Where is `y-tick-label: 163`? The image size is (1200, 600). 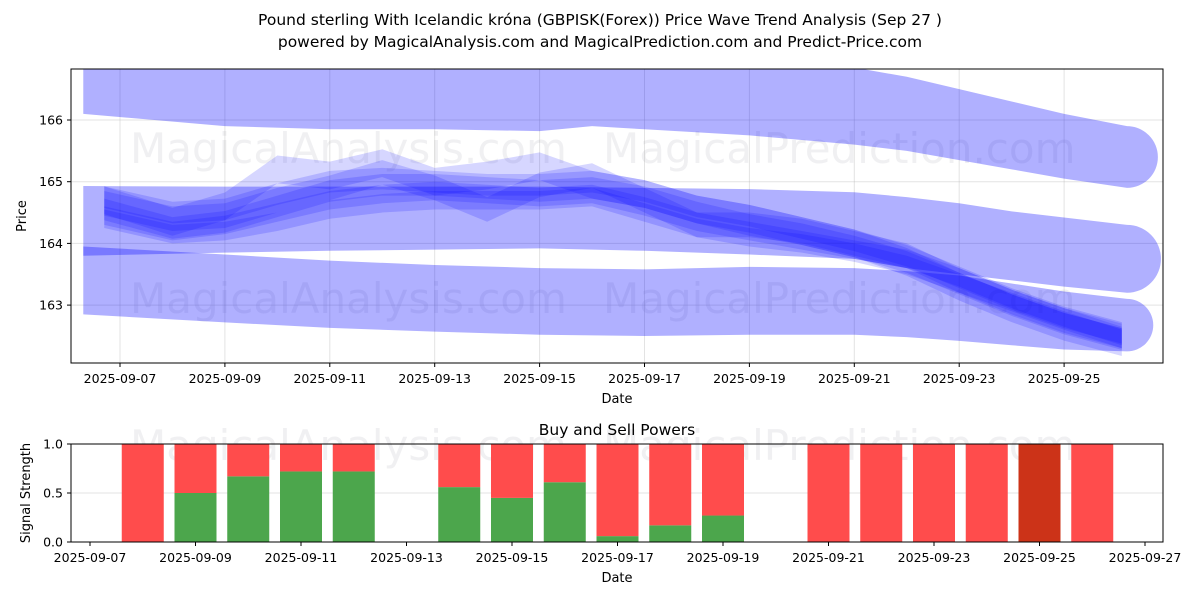
y-tick-label: 163 is located at coordinates (51, 305).